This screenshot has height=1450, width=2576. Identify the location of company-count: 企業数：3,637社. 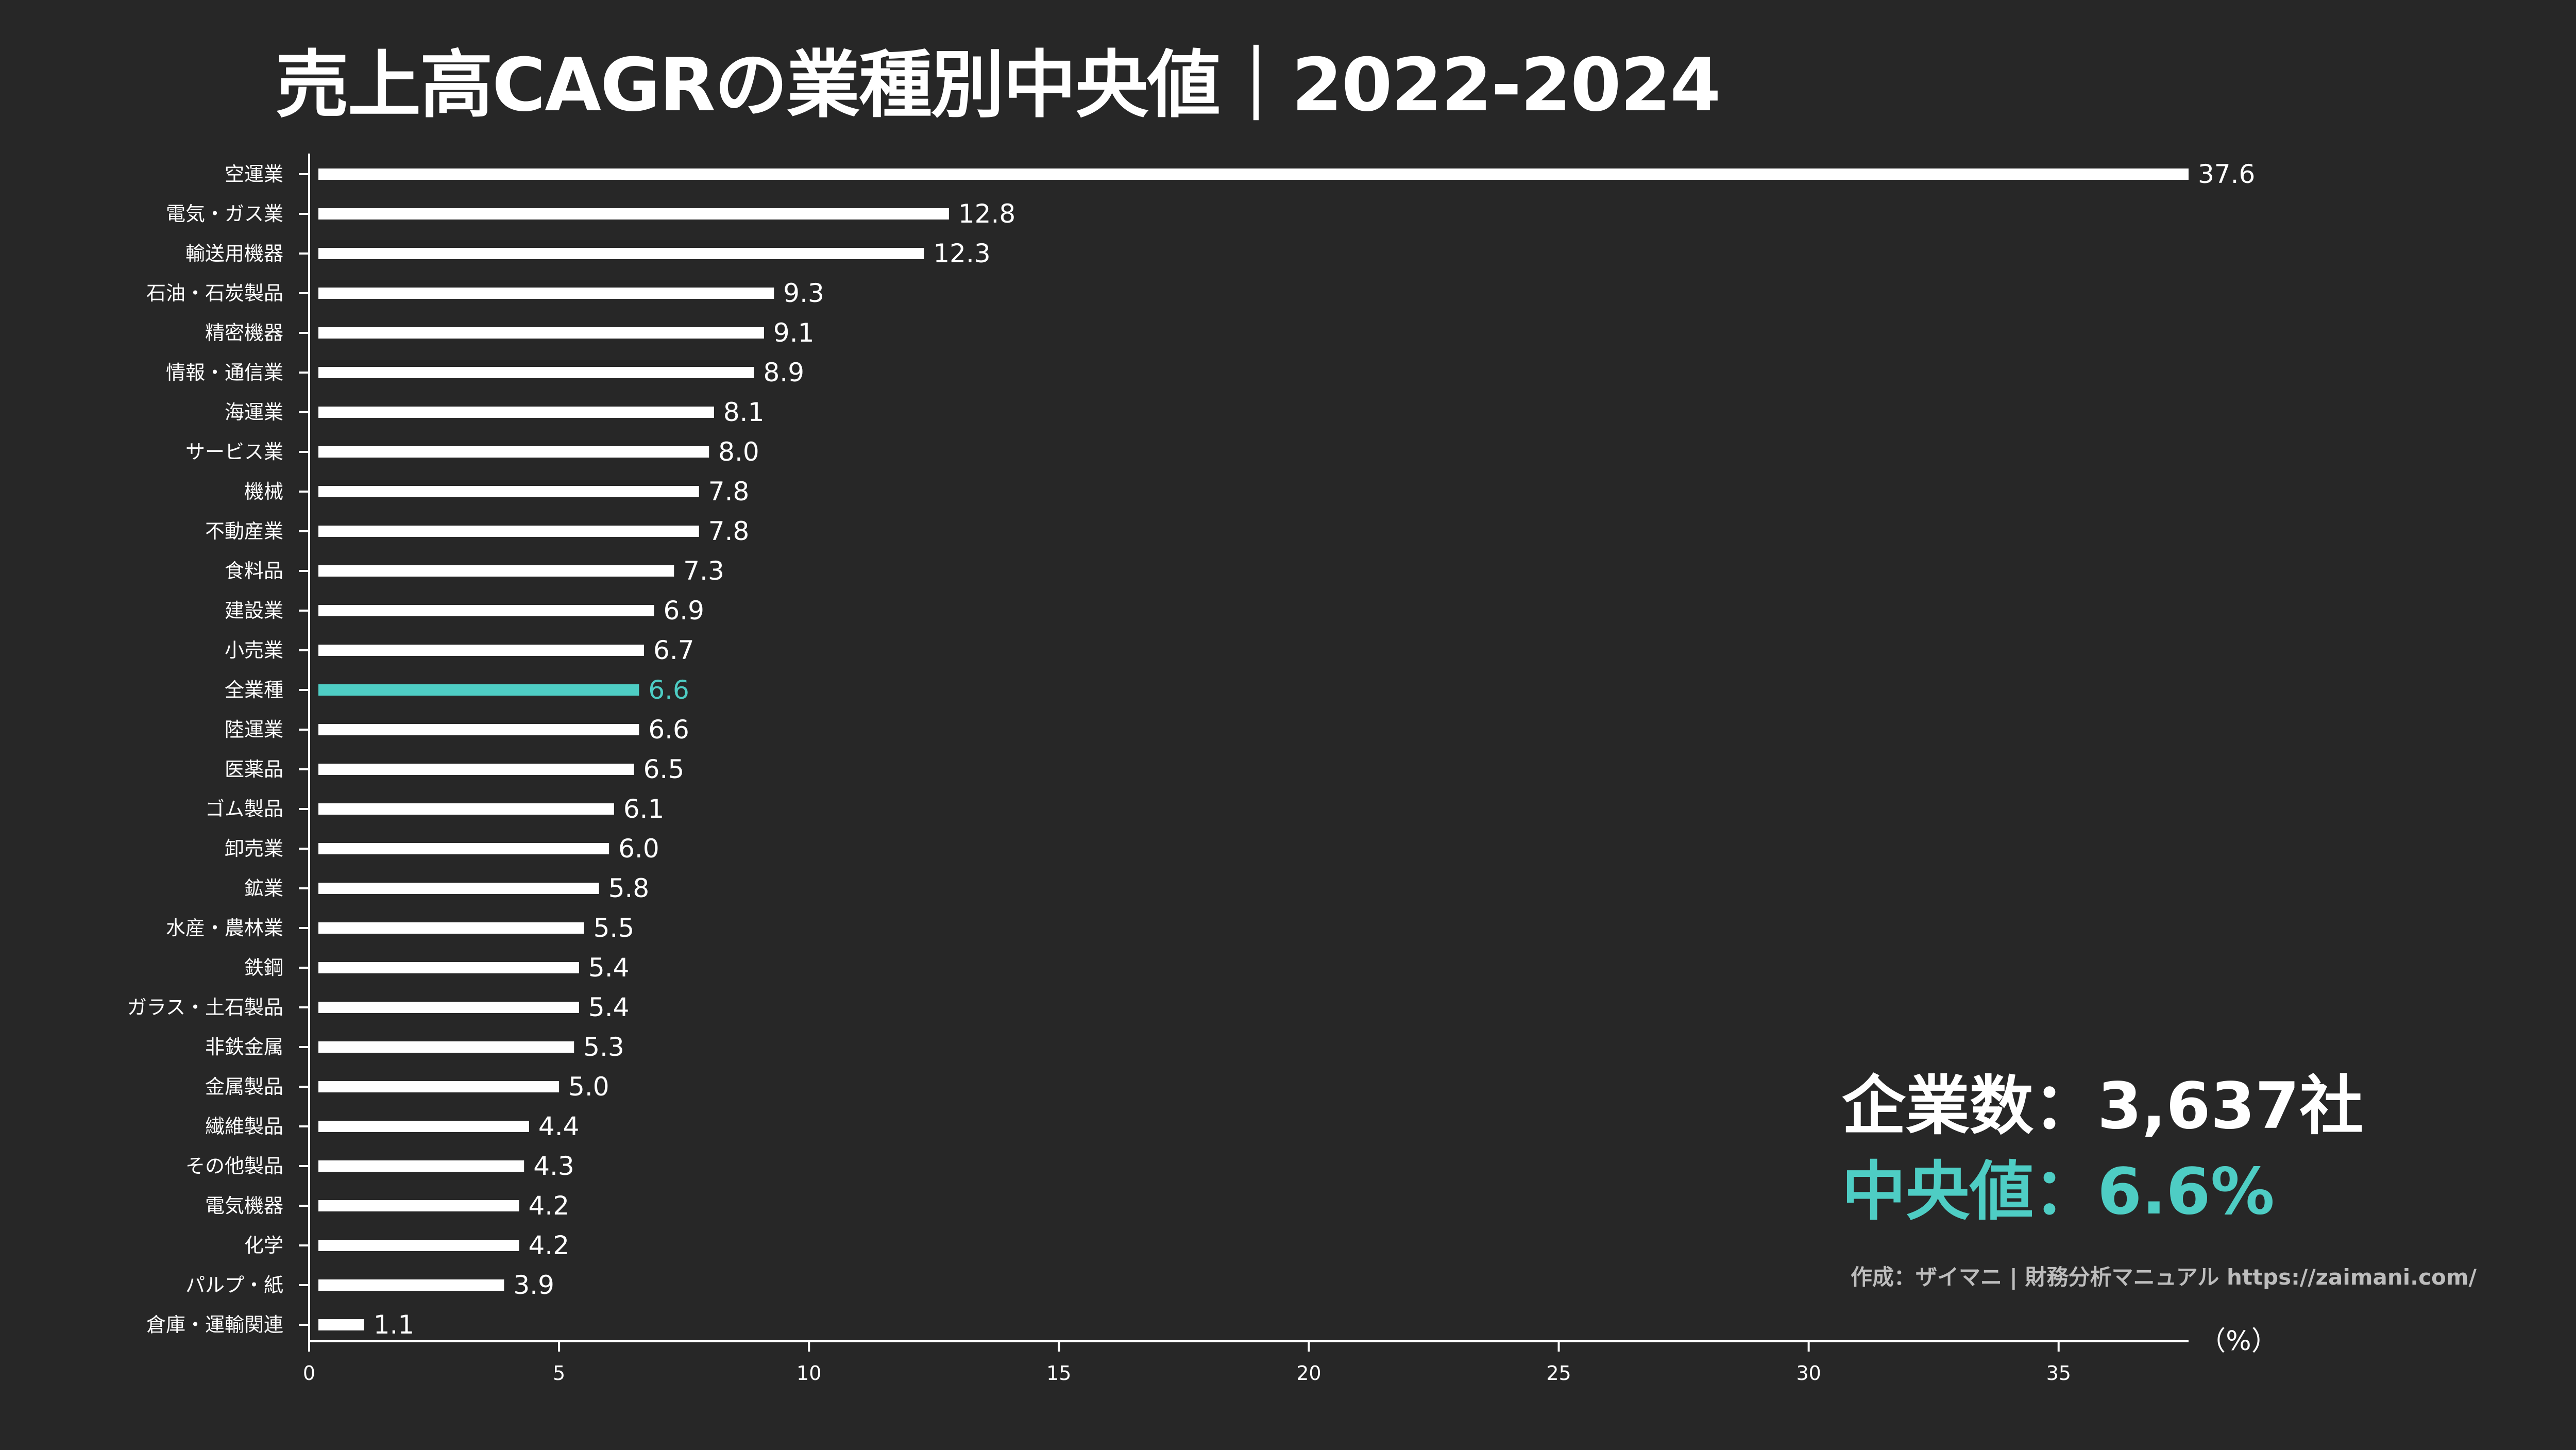
(2103, 1106).